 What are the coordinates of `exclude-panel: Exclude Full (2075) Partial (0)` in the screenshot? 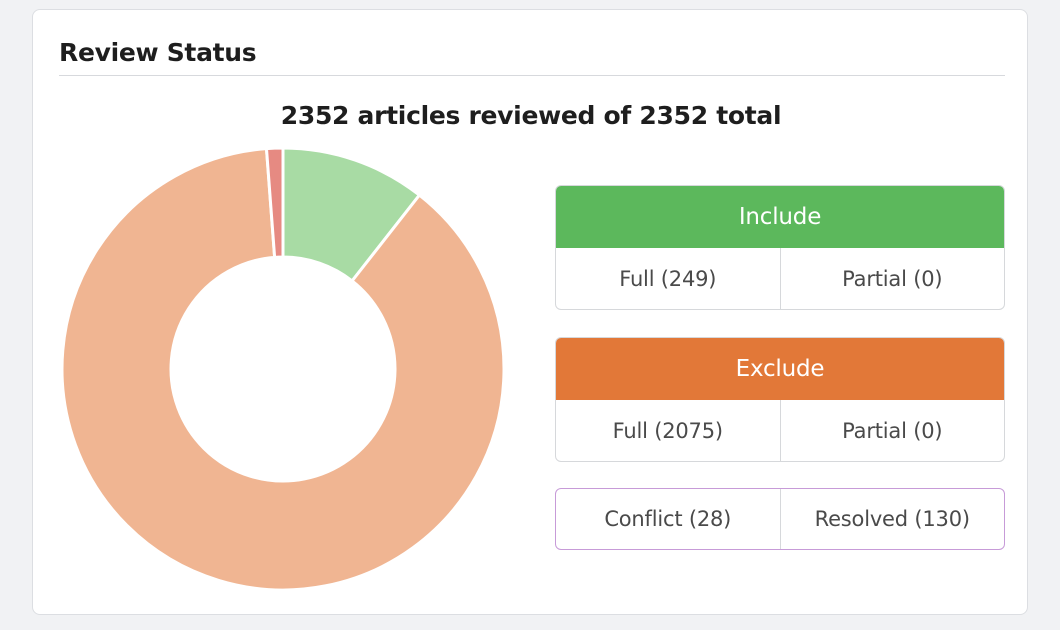 It's located at (780, 399).